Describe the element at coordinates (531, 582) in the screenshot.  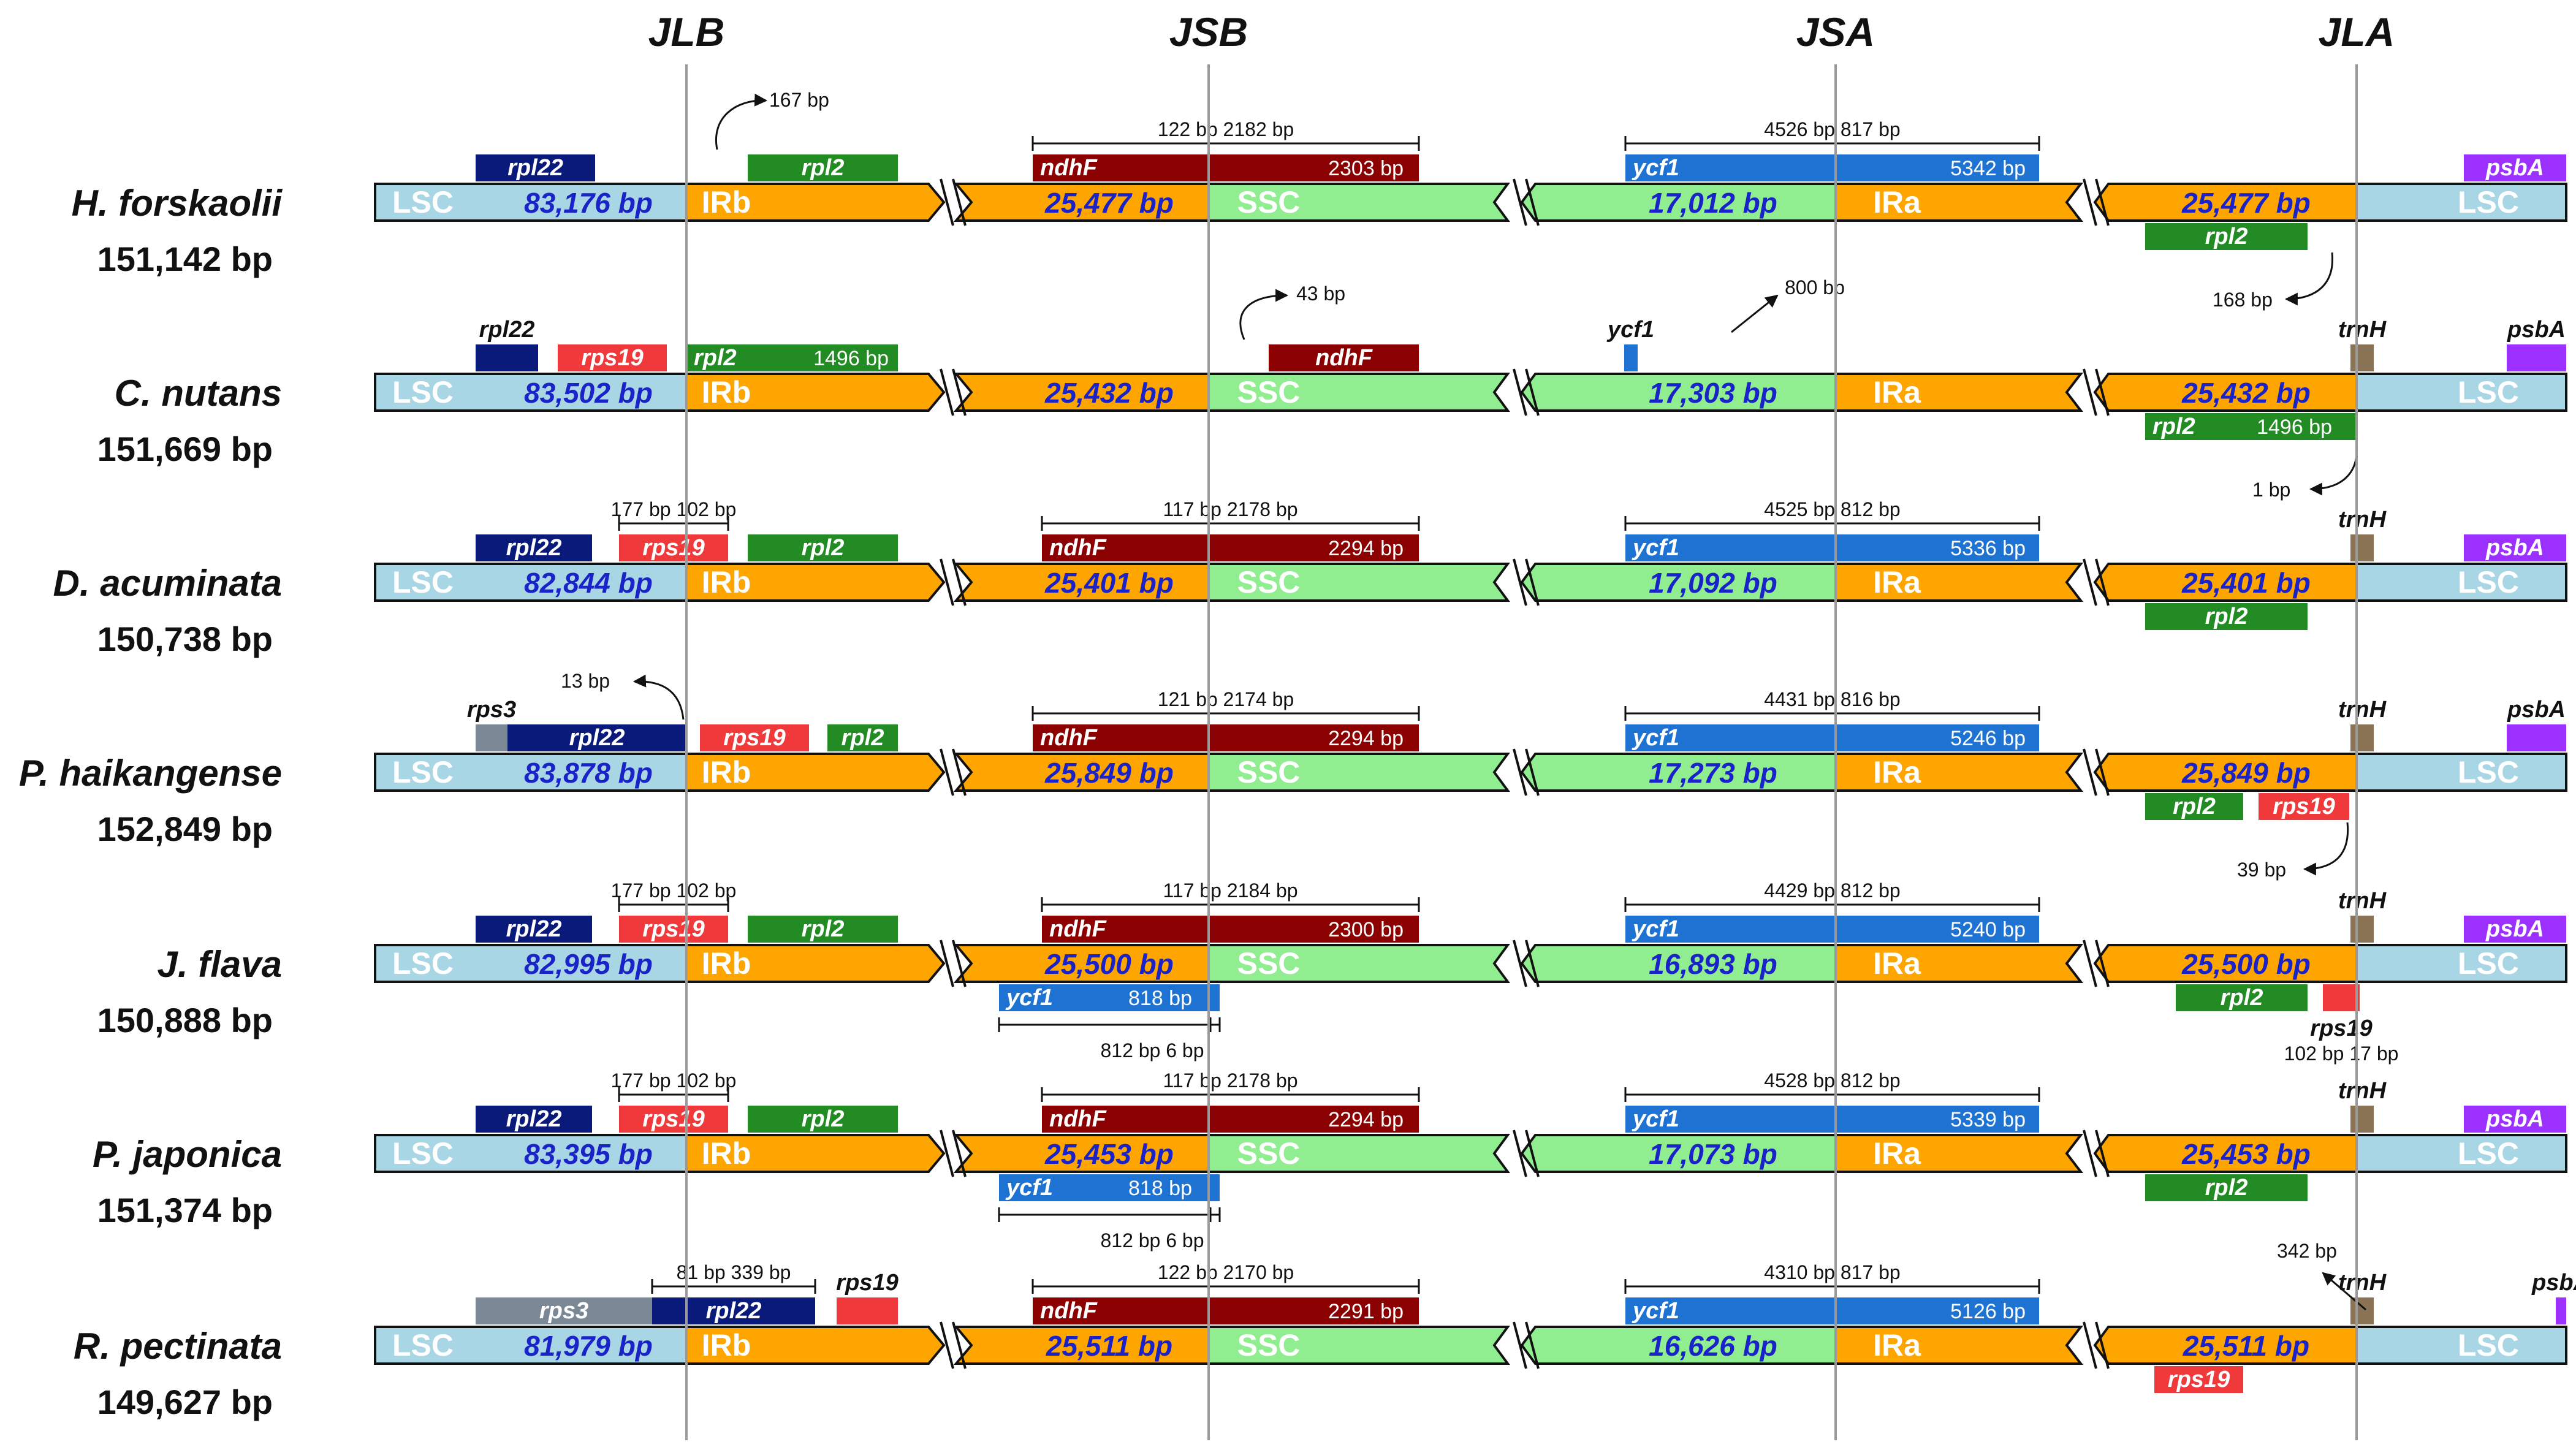
I see `lsc-left-segment` at that location.